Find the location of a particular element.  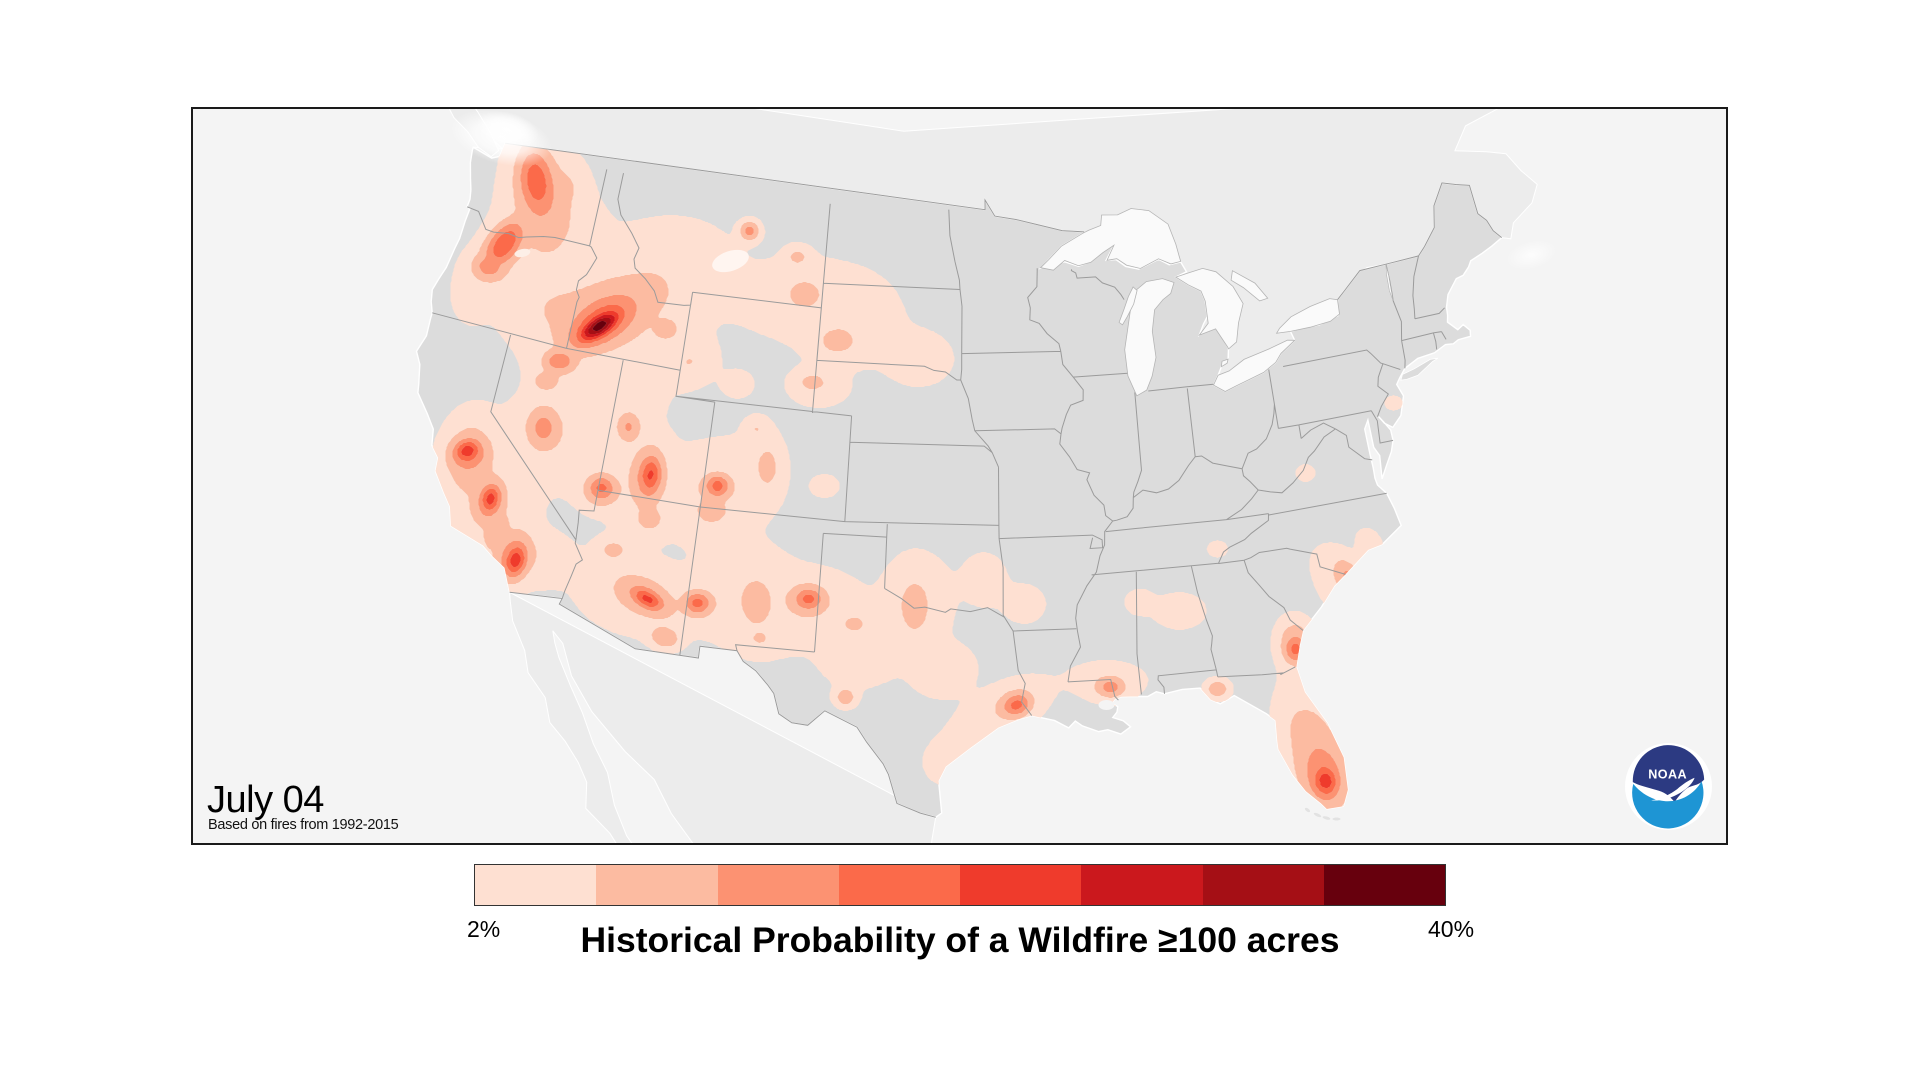

svg-text: NOAA is located at coordinates (1667, 775).